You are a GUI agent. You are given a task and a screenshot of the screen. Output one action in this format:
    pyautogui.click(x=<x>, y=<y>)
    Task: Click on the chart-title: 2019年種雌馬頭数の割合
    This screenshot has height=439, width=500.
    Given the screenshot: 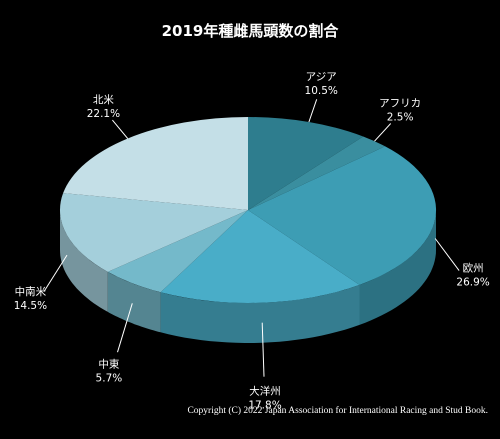 What is the action you would take?
    pyautogui.click(x=250, y=31)
    